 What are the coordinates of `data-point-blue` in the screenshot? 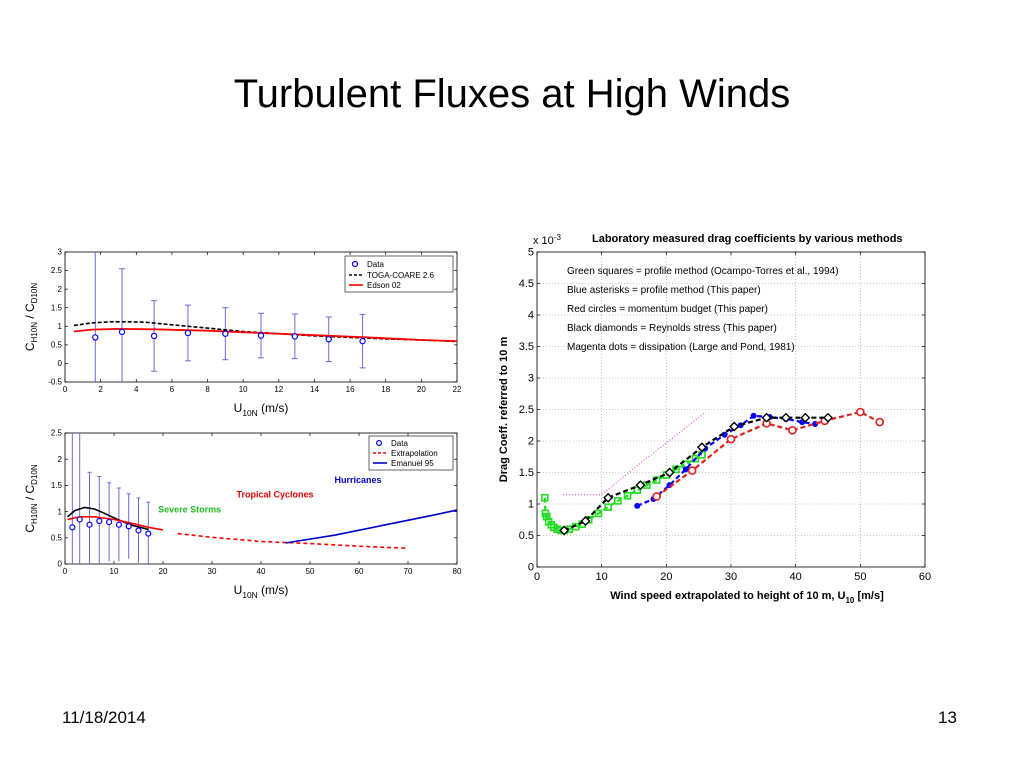 It's located at (637, 505).